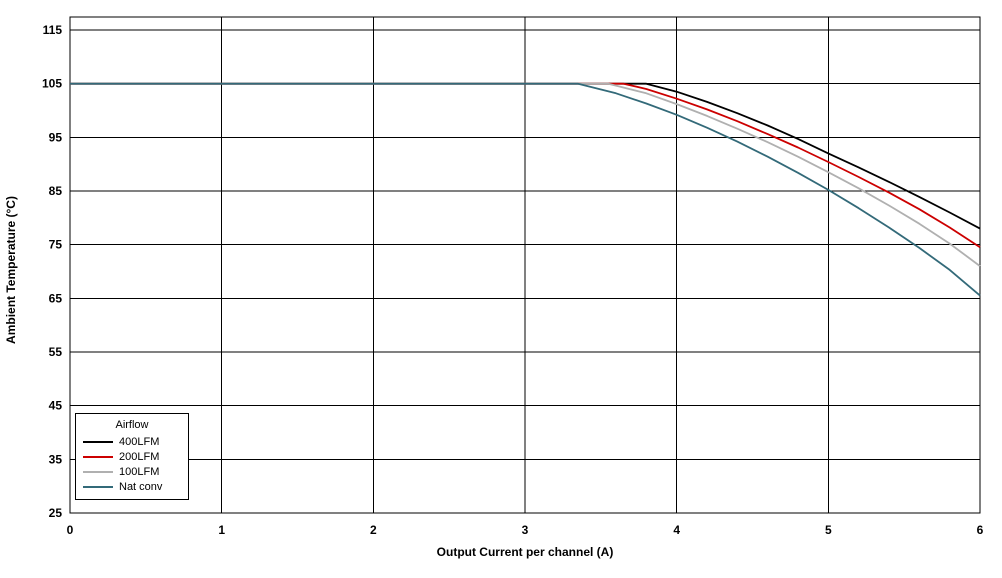 Image resolution: width=1002 pixels, height=578 pixels. I want to click on legend: Airflow 400LFM 200LFM 100LFM Nat conv, so click(132, 456).